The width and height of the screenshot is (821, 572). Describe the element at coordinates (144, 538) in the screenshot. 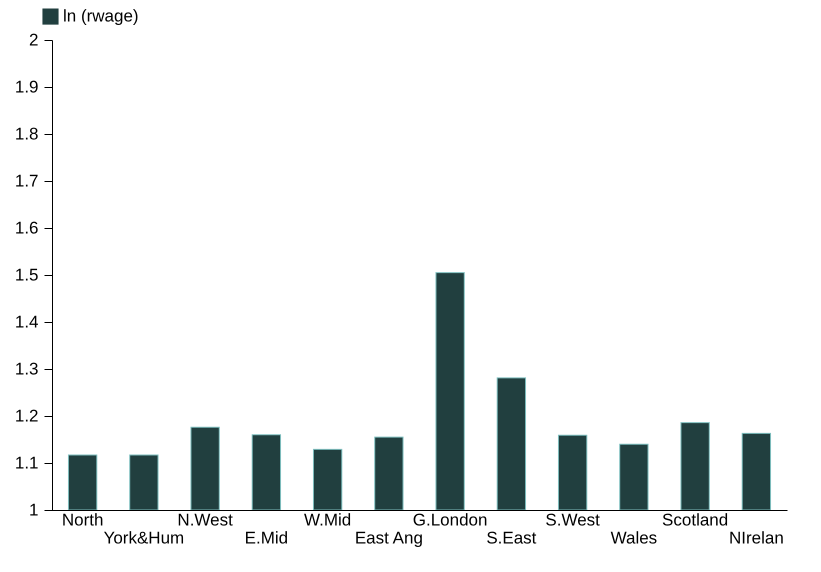

I see `x-tick-label: York&Hum` at that location.